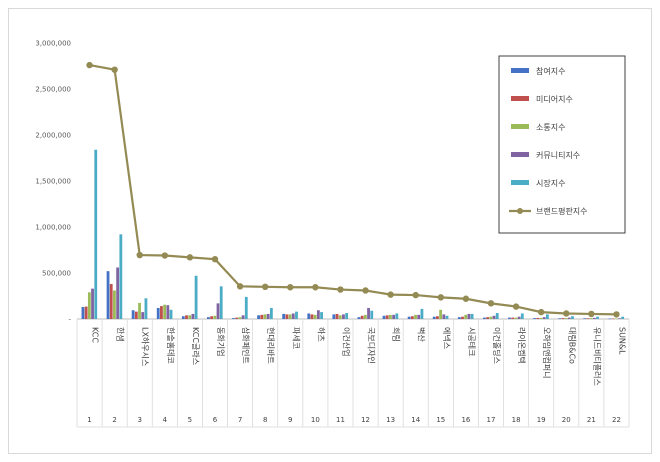 The width and height of the screenshot is (660, 462). I want to click on rank-label: 6, so click(215, 420).